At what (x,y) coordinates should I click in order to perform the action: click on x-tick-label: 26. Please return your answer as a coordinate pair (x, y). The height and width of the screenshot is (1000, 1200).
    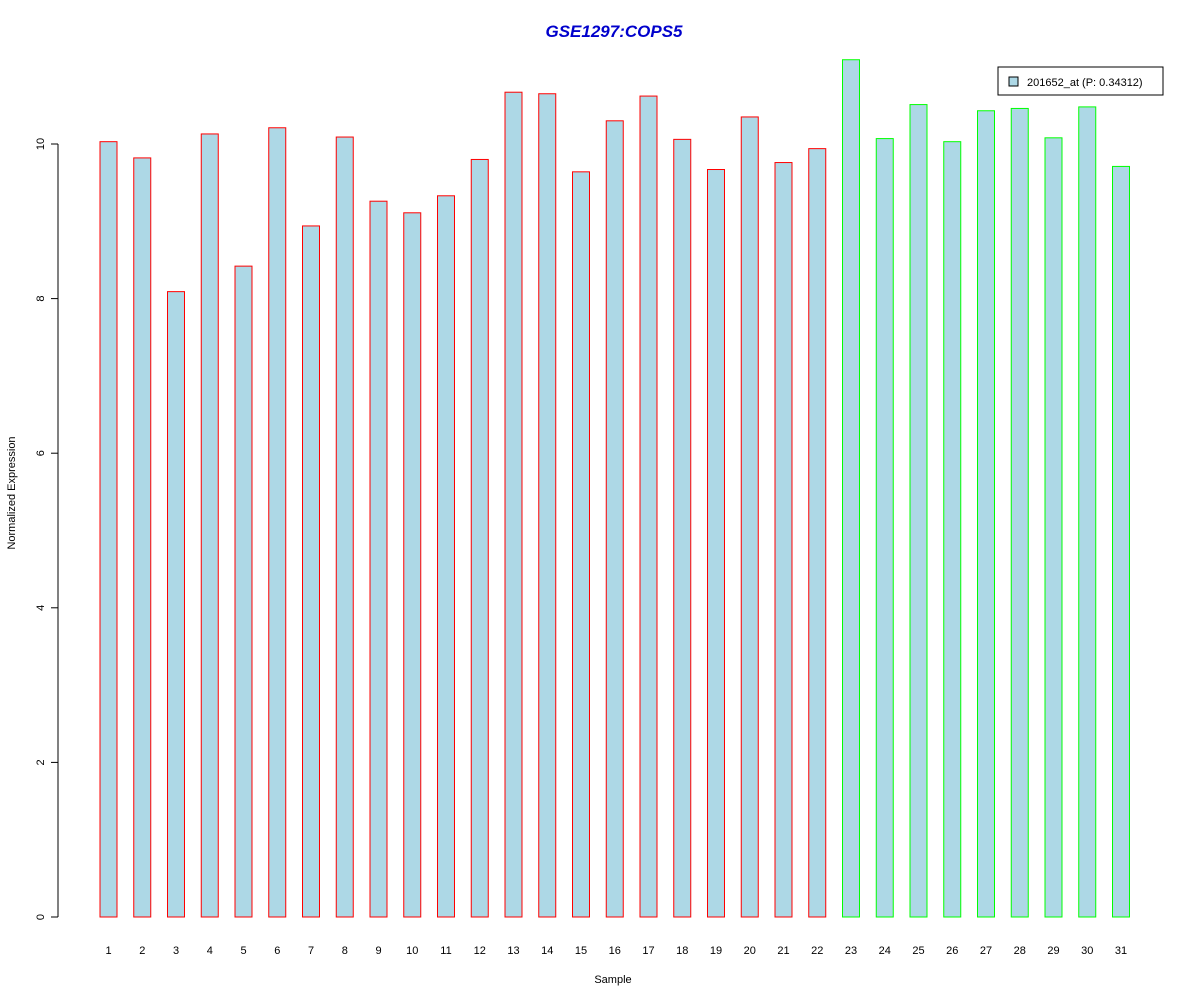
    Looking at the image, I should click on (952, 951).